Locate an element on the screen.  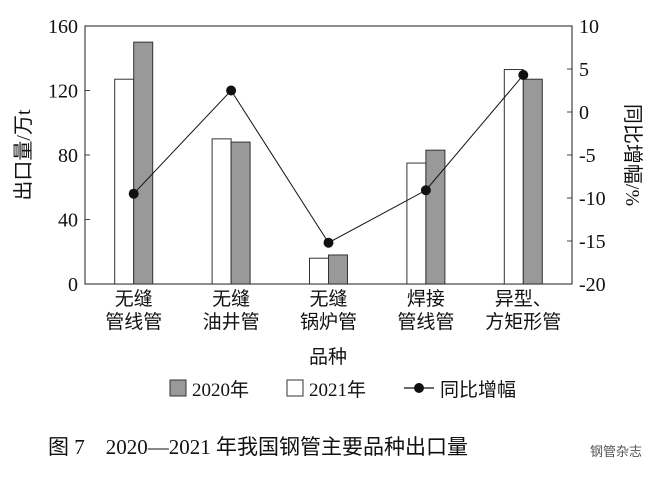
y-tick-label: 0 is located at coordinates (73, 285).